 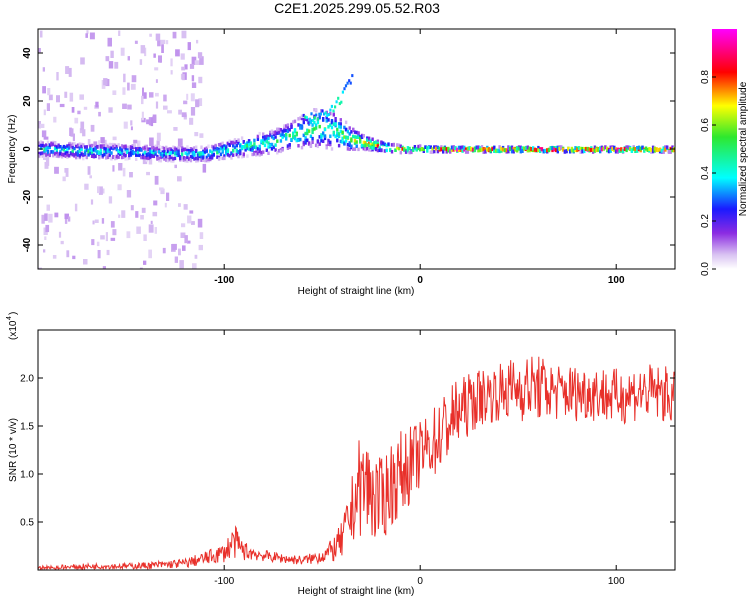 What do you see at coordinates (357, 8) in the screenshot?
I see `figure-title: C2E1.2025.299.05.52.R03` at bounding box center [357, 8].